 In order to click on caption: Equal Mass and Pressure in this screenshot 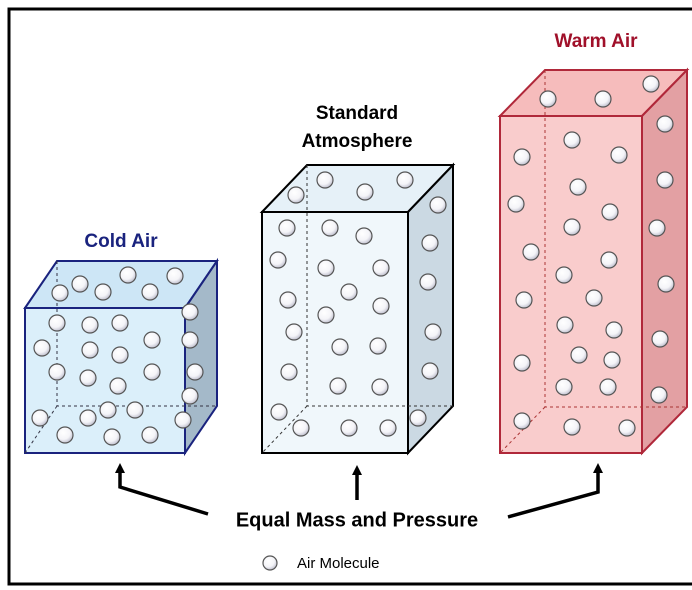, I will do `click(357, 520)`.